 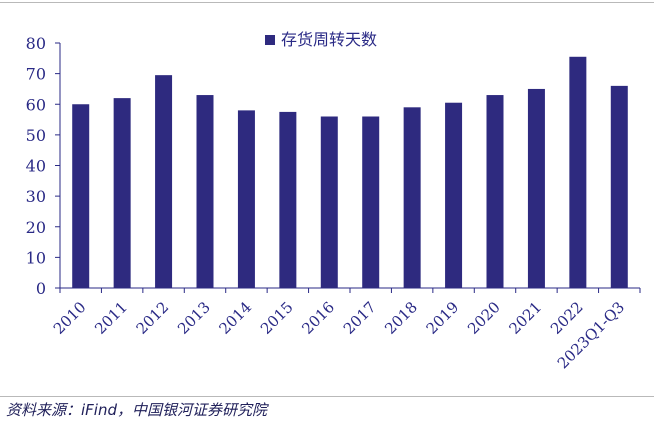 I want to click on y-tick-label: 70, so click(x=36, y=74).